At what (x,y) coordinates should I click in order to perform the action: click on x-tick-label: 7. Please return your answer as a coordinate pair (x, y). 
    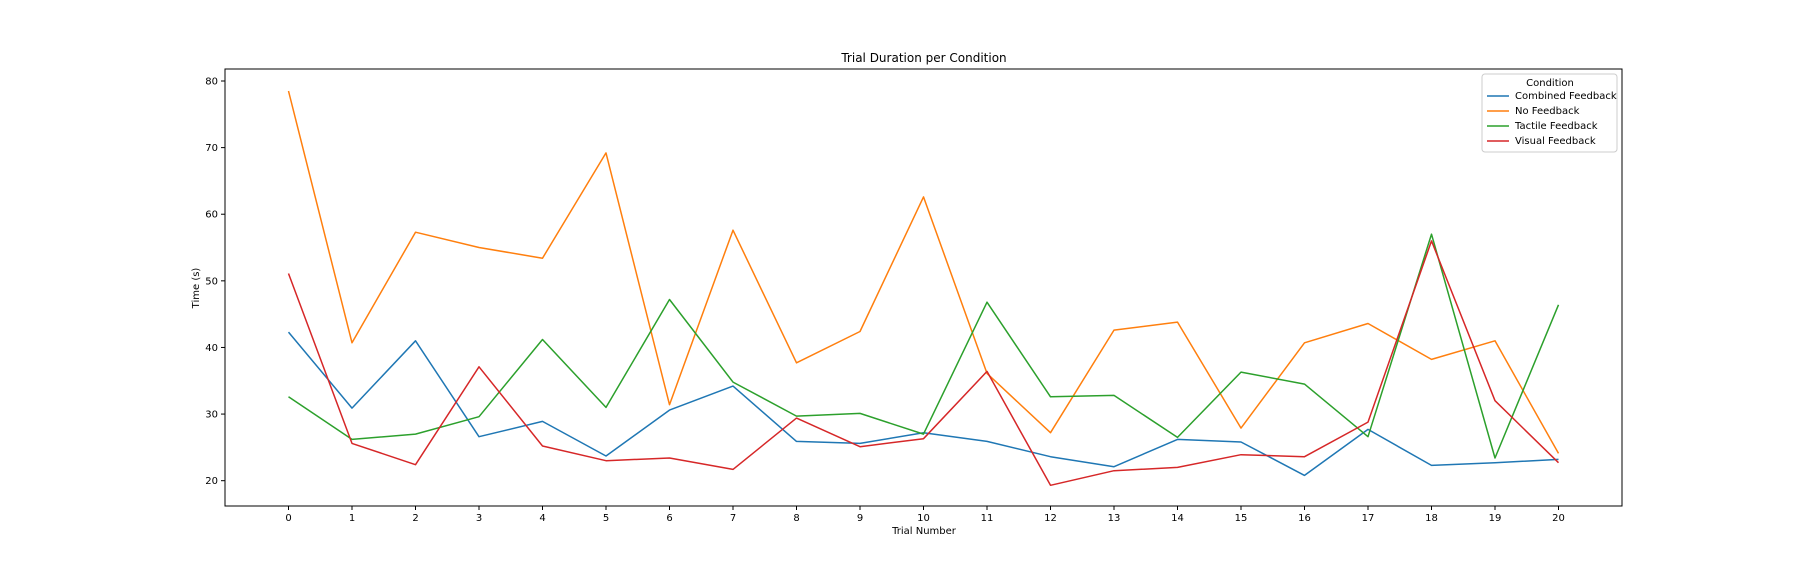
    Looking at the image, I should click on (733, 518).